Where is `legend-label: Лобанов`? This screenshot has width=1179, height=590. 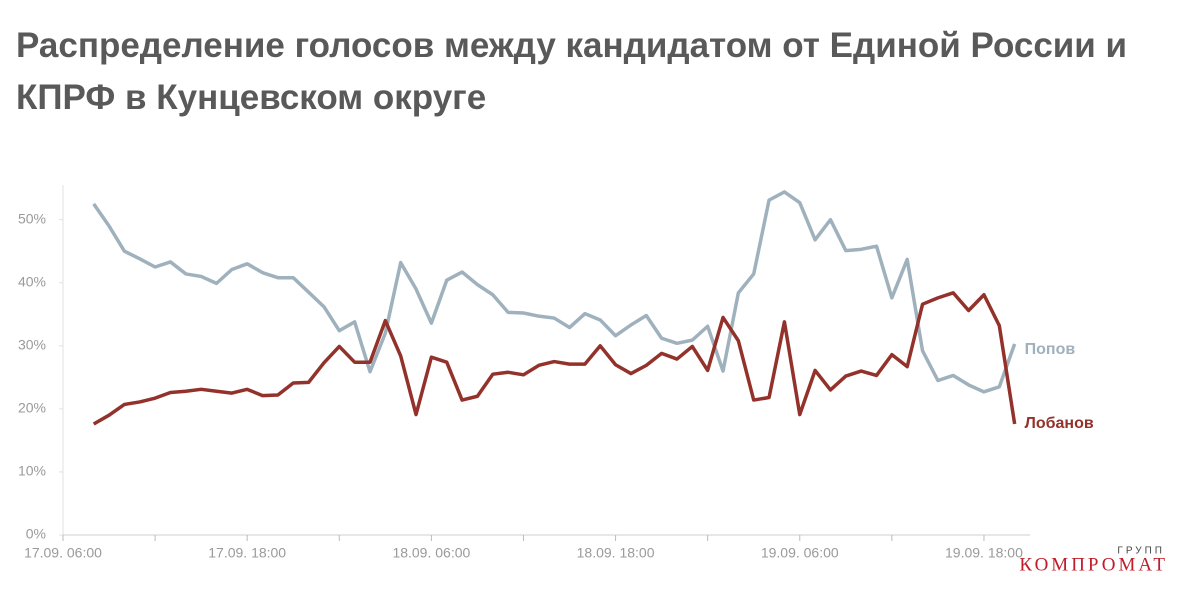
legend-label: Лобанов is located at coordinates (1059, 423).